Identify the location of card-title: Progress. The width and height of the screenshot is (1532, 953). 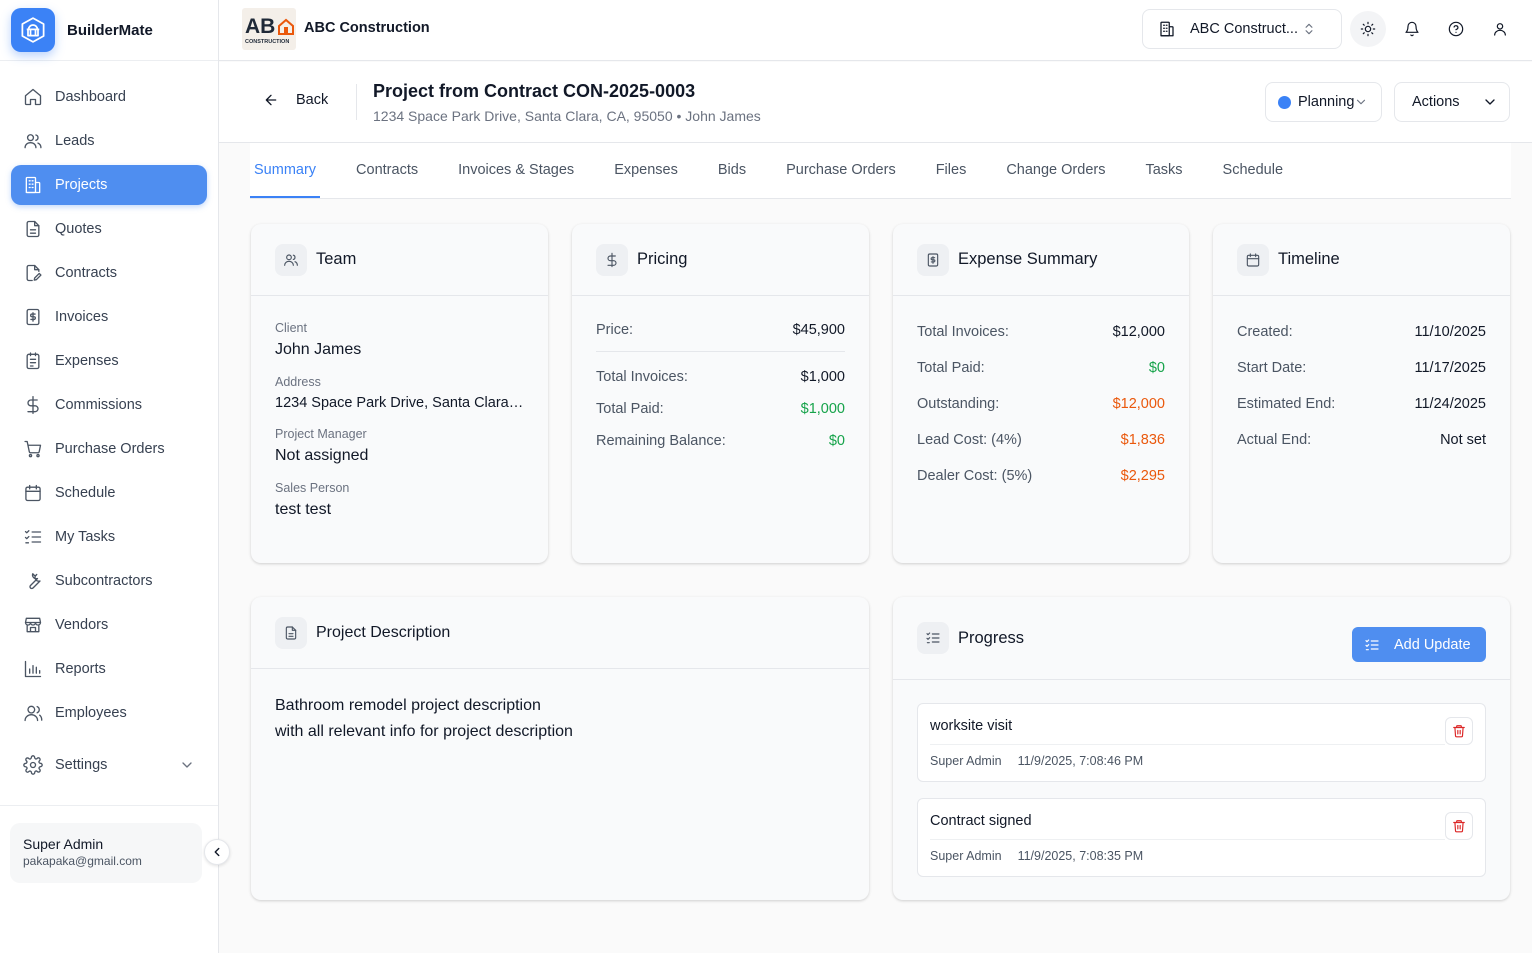
(991, 637).